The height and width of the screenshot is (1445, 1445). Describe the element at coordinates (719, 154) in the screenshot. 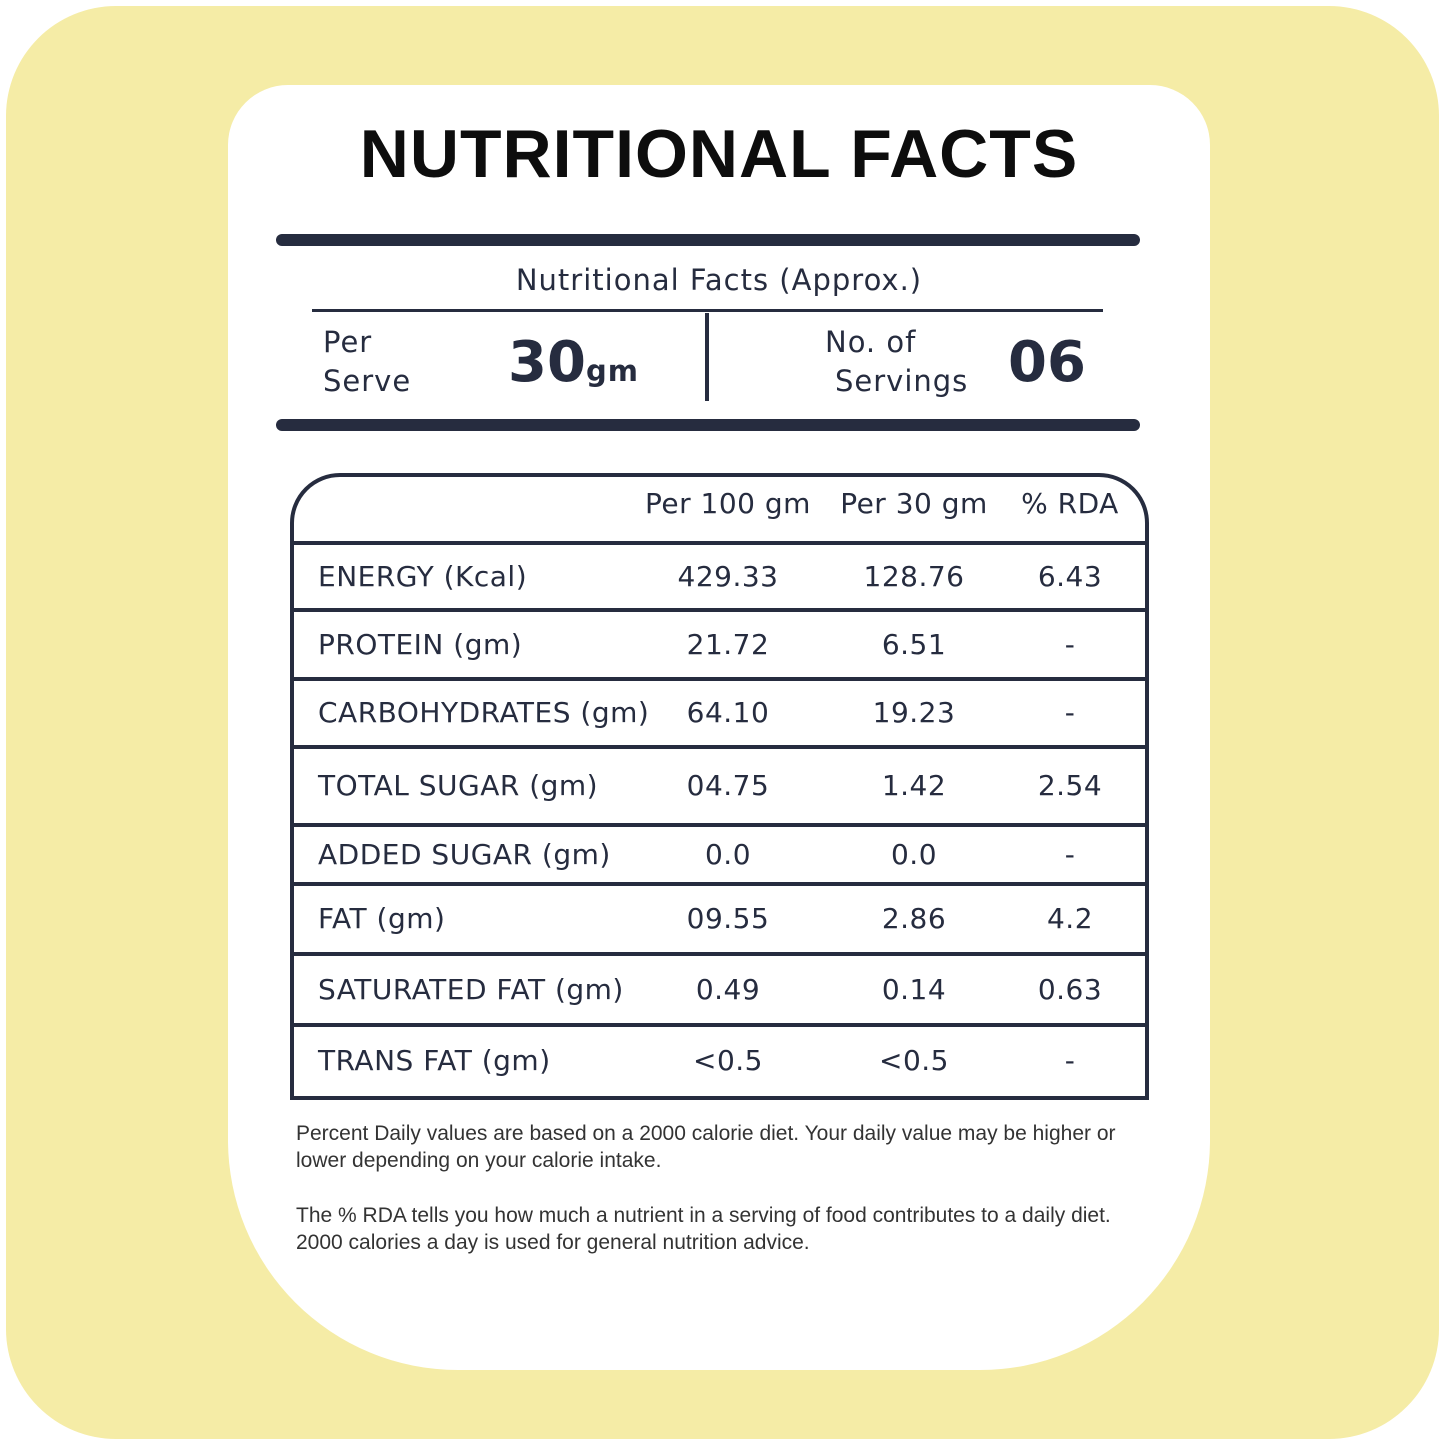

I see `title: NUTRITIONAL FACTS` at that location.